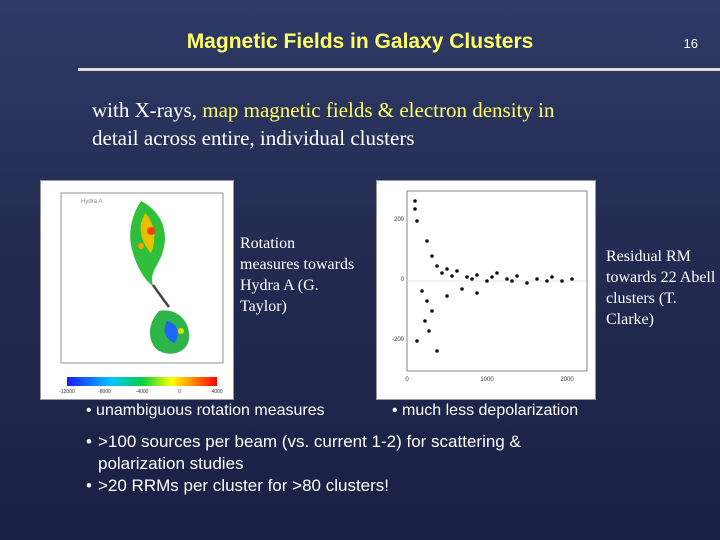 The height and width of the screenshot is (540, 720). Describe the element at coordinates (160, 296) in the screenshot. I see `jet` at that location.